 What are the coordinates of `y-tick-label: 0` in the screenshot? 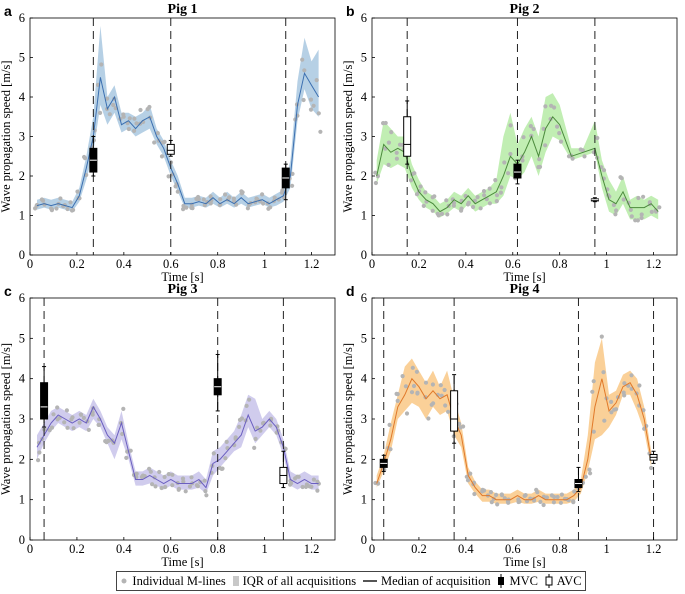 It's located at (22, 540).